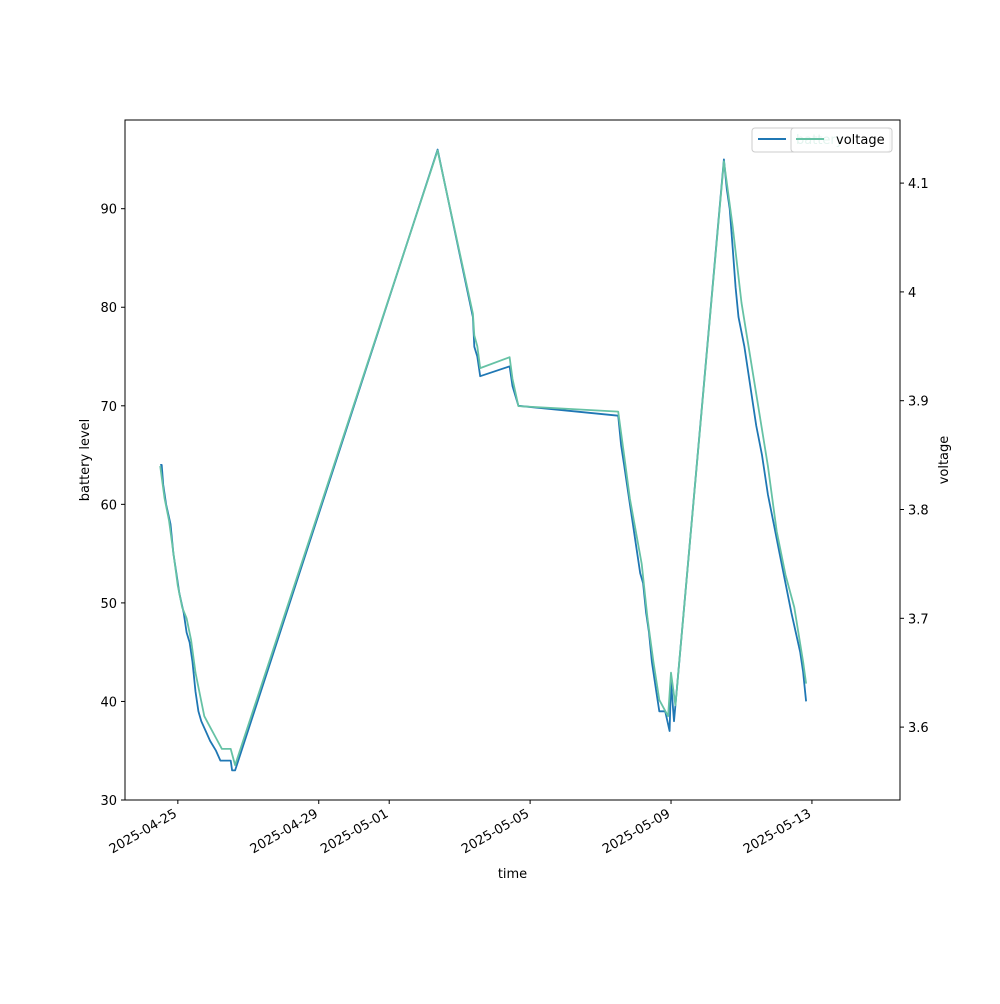 The height and width of the screenshot is (1004, 1000). I want to click on y-tick-label: 90, so click(108, 210).